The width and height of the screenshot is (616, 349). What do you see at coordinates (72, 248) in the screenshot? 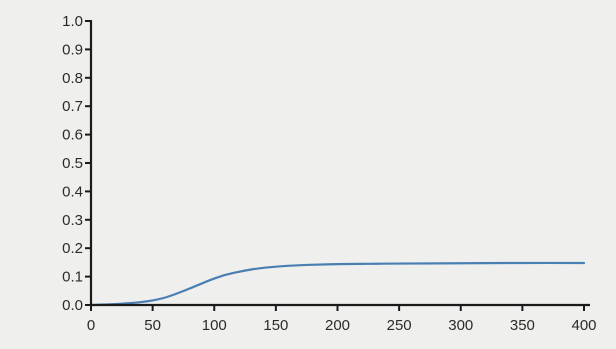
I see `y-tick-label: 0.2` at bounding box center [72, 248].